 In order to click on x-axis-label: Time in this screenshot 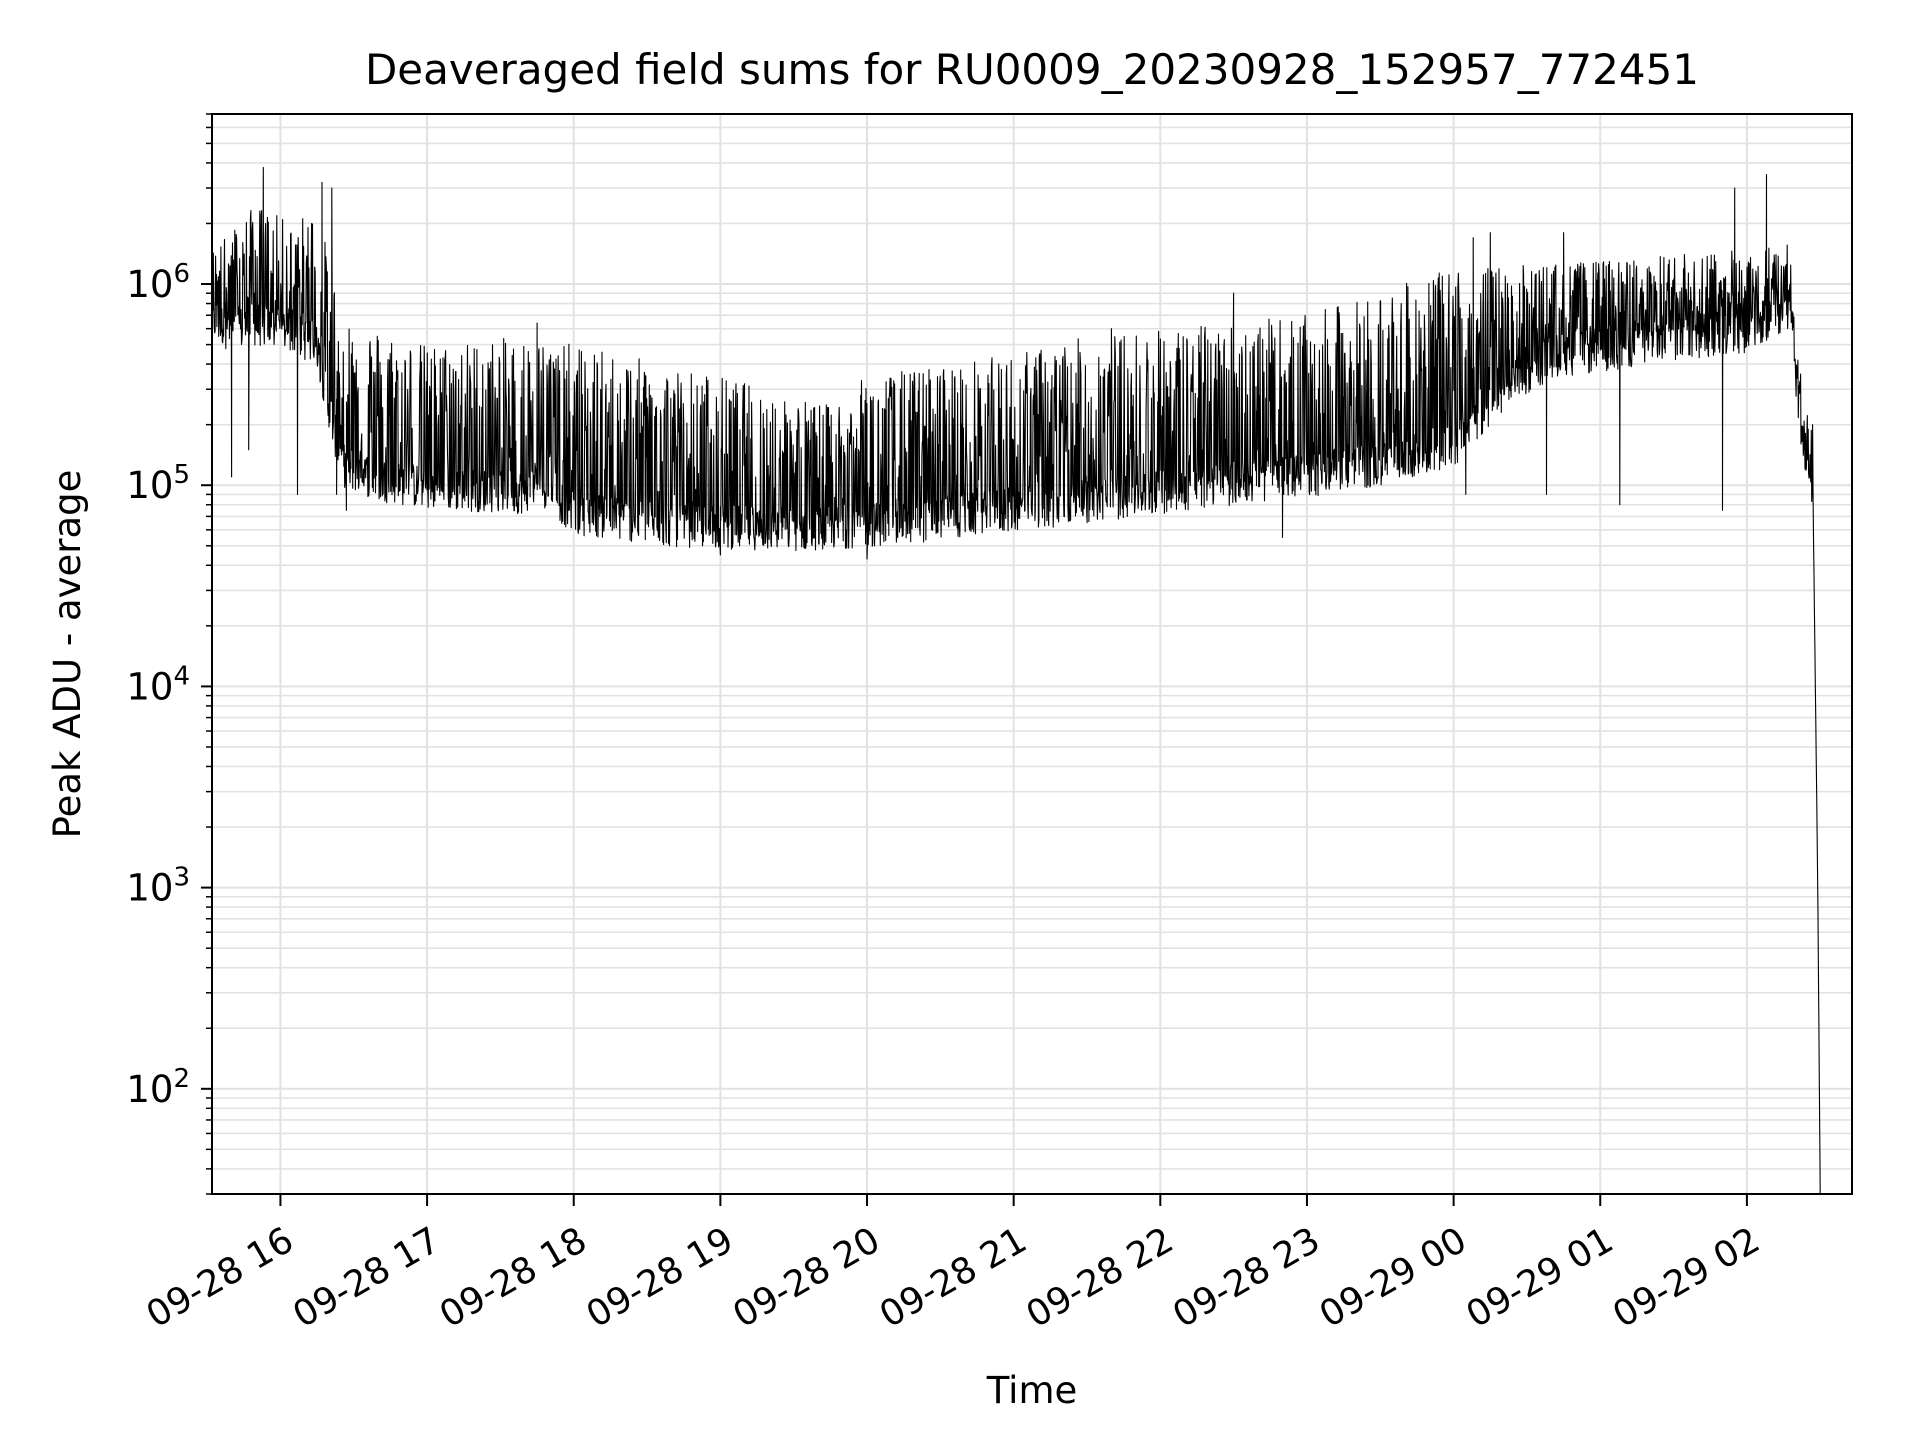, I will do `click(1032, 1390)`.